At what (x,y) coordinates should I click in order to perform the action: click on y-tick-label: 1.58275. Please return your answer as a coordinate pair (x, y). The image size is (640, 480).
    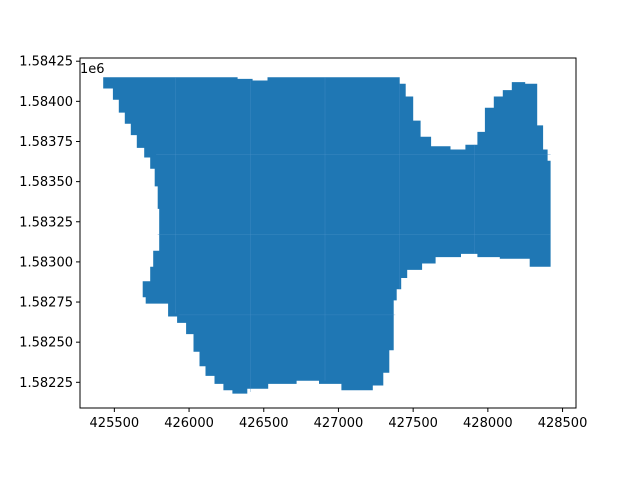
    Looking at the image, I should click on (46, 303).